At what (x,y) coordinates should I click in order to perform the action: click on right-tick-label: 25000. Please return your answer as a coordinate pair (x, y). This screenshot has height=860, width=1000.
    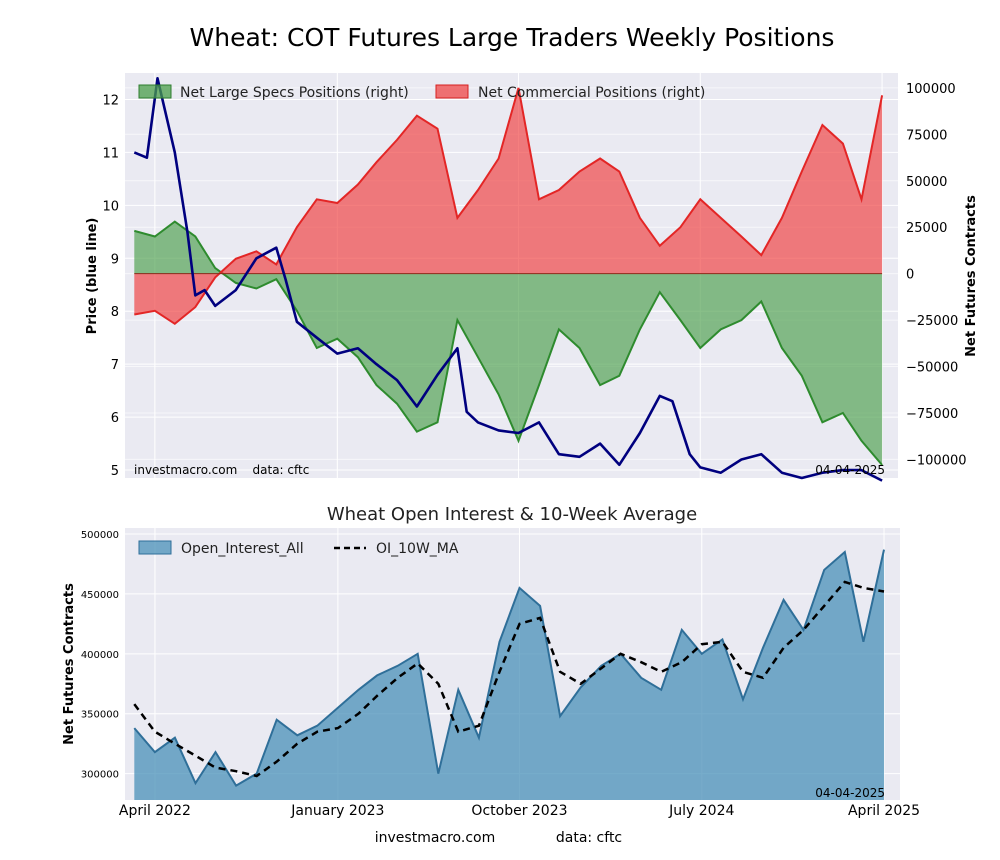
    Looking at the image, I should click on (926, 228).